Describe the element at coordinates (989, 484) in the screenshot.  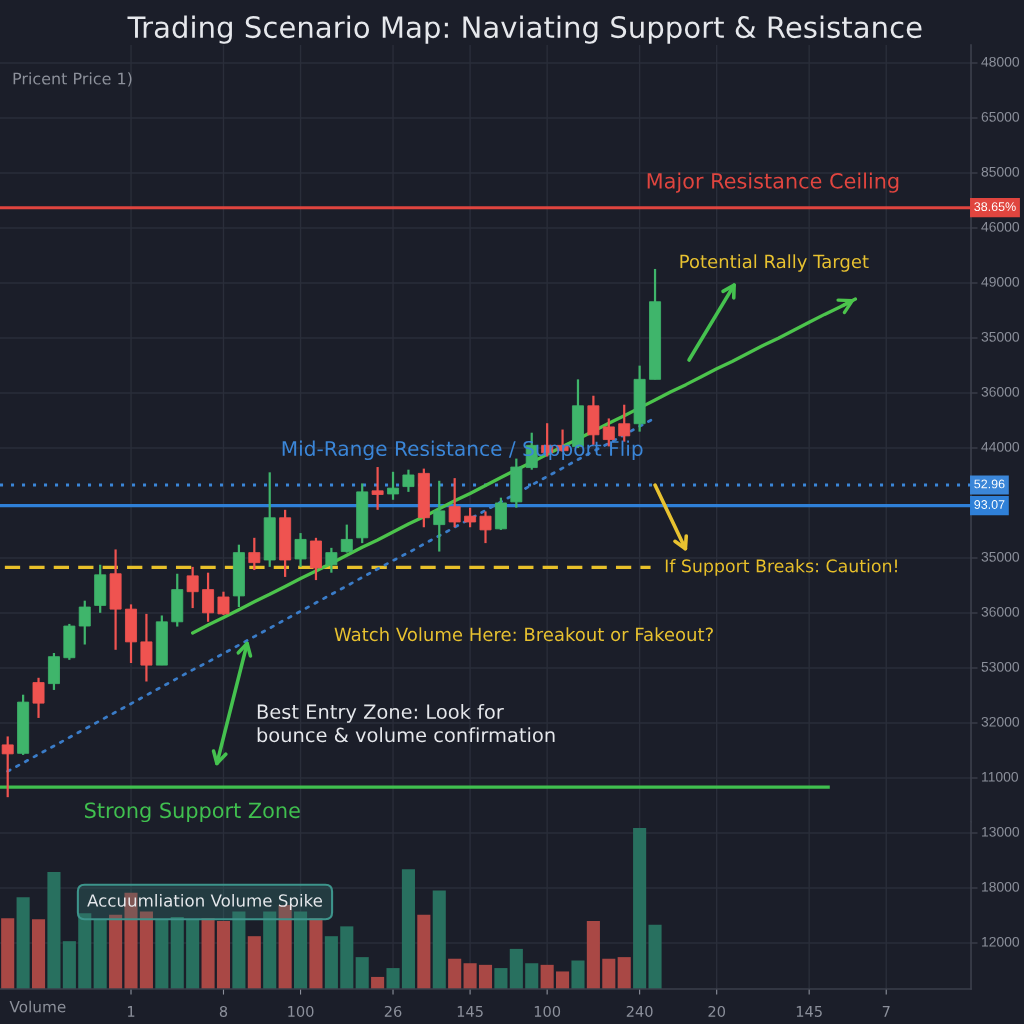
I see `text: 52.96` at that location.